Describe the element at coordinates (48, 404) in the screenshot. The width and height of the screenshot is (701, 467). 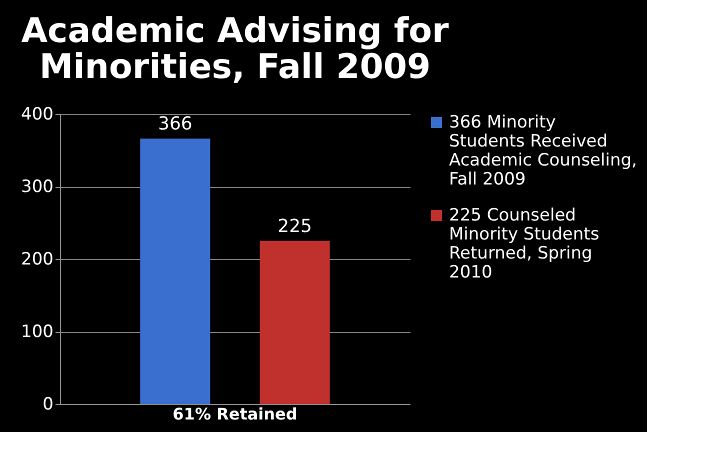
I see `y-tick-label: 0` at that location.